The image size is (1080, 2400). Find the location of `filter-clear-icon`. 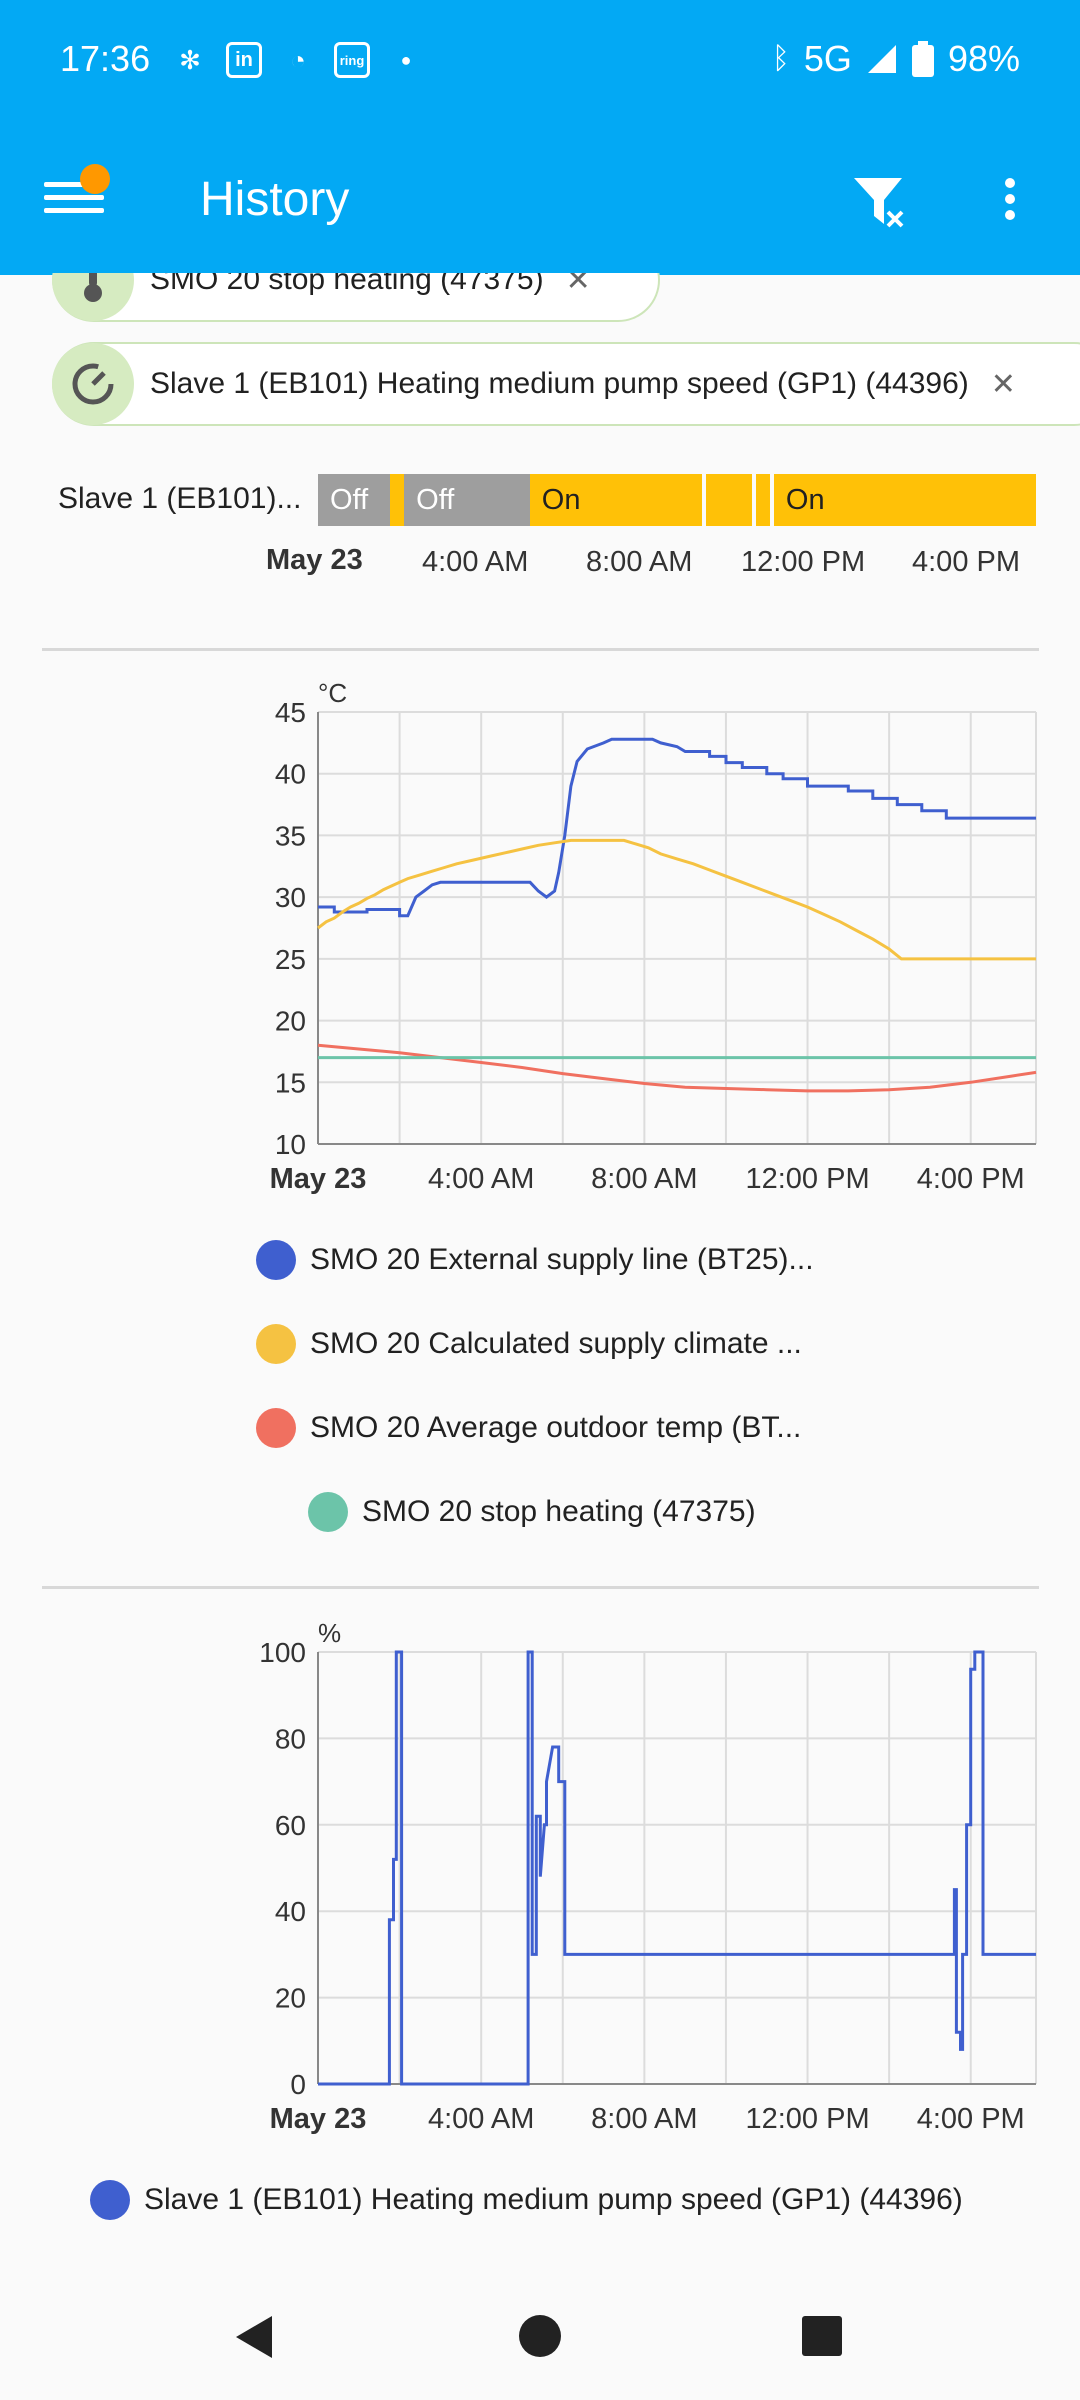

filter-clear-icon is located at coordinates (879, 203).